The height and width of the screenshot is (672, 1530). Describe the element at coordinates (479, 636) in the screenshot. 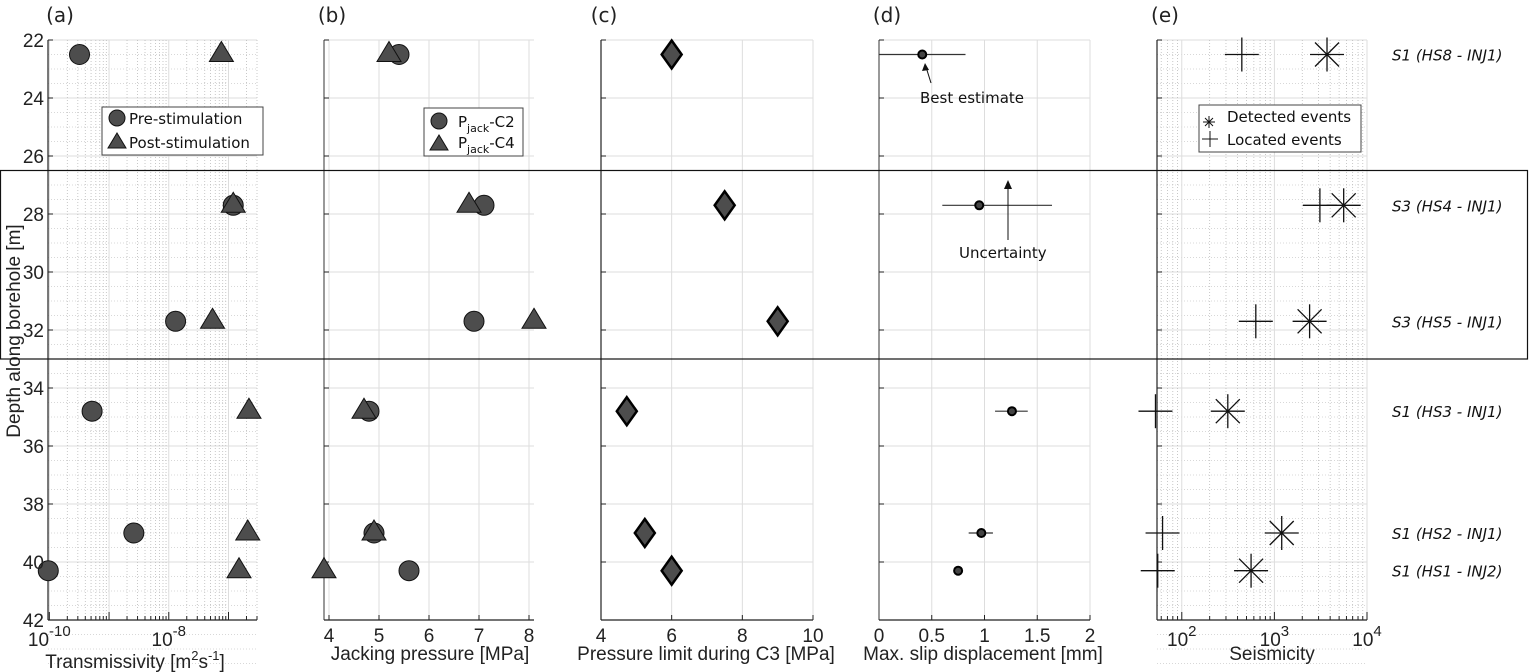

I see `x-tick-label-b: 7` at that location.